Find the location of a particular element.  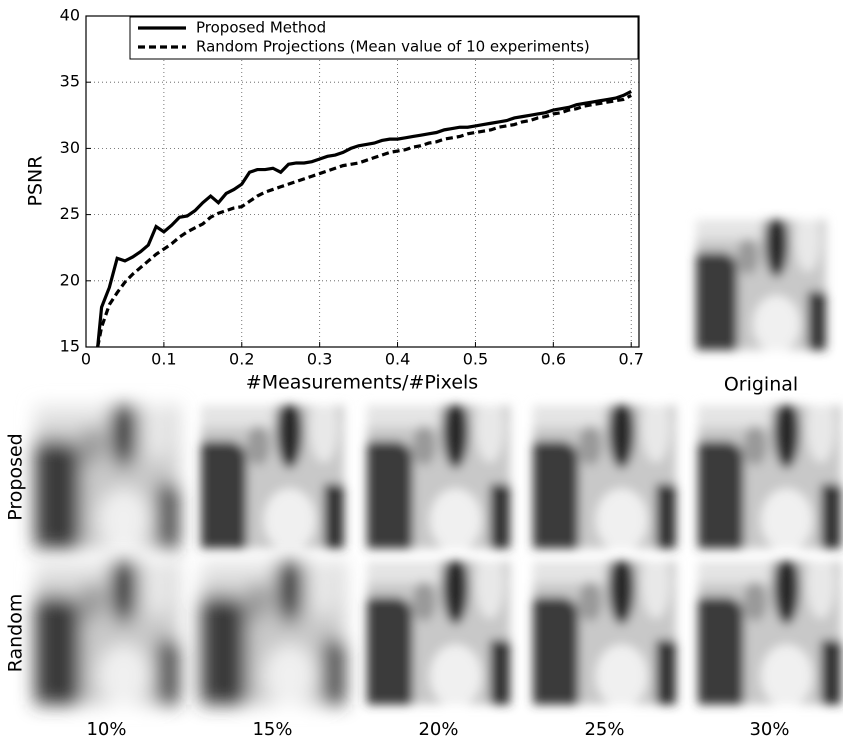

column-label: 30% is located at coordinates (769, 729).